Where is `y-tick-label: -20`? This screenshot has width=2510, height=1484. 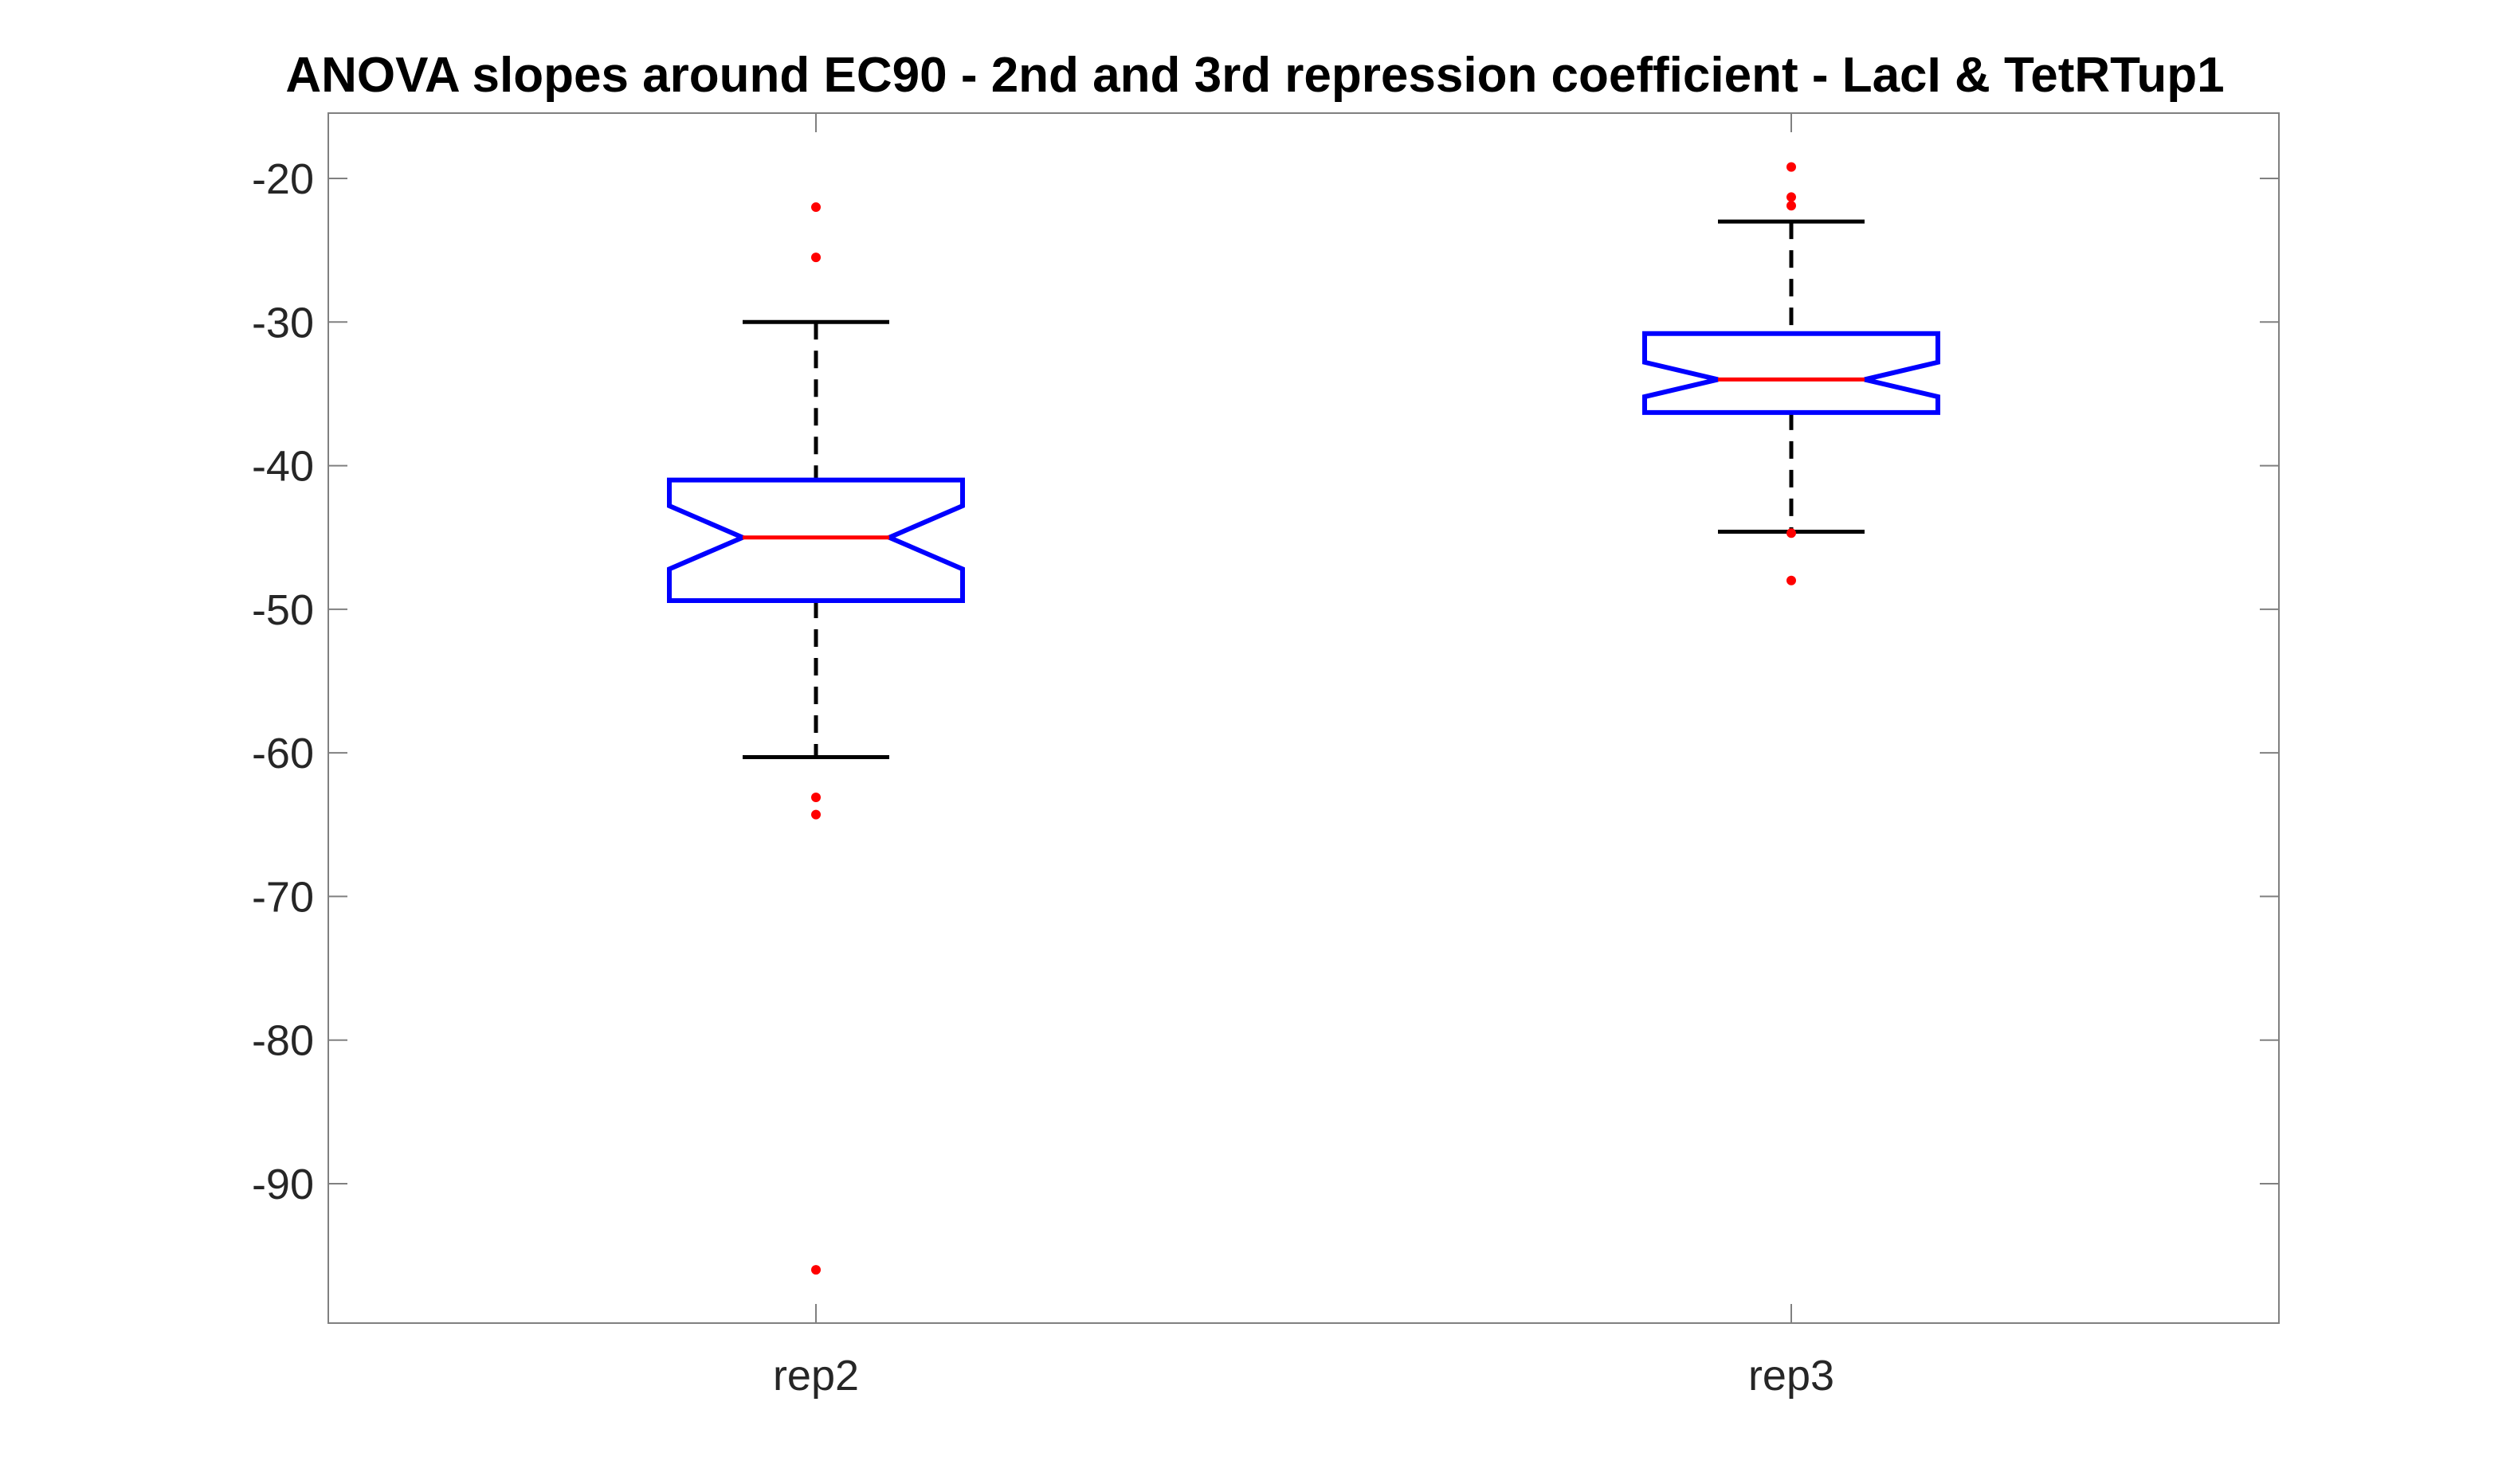
y-tick-label: -20 is located at coordinates (283, 179).